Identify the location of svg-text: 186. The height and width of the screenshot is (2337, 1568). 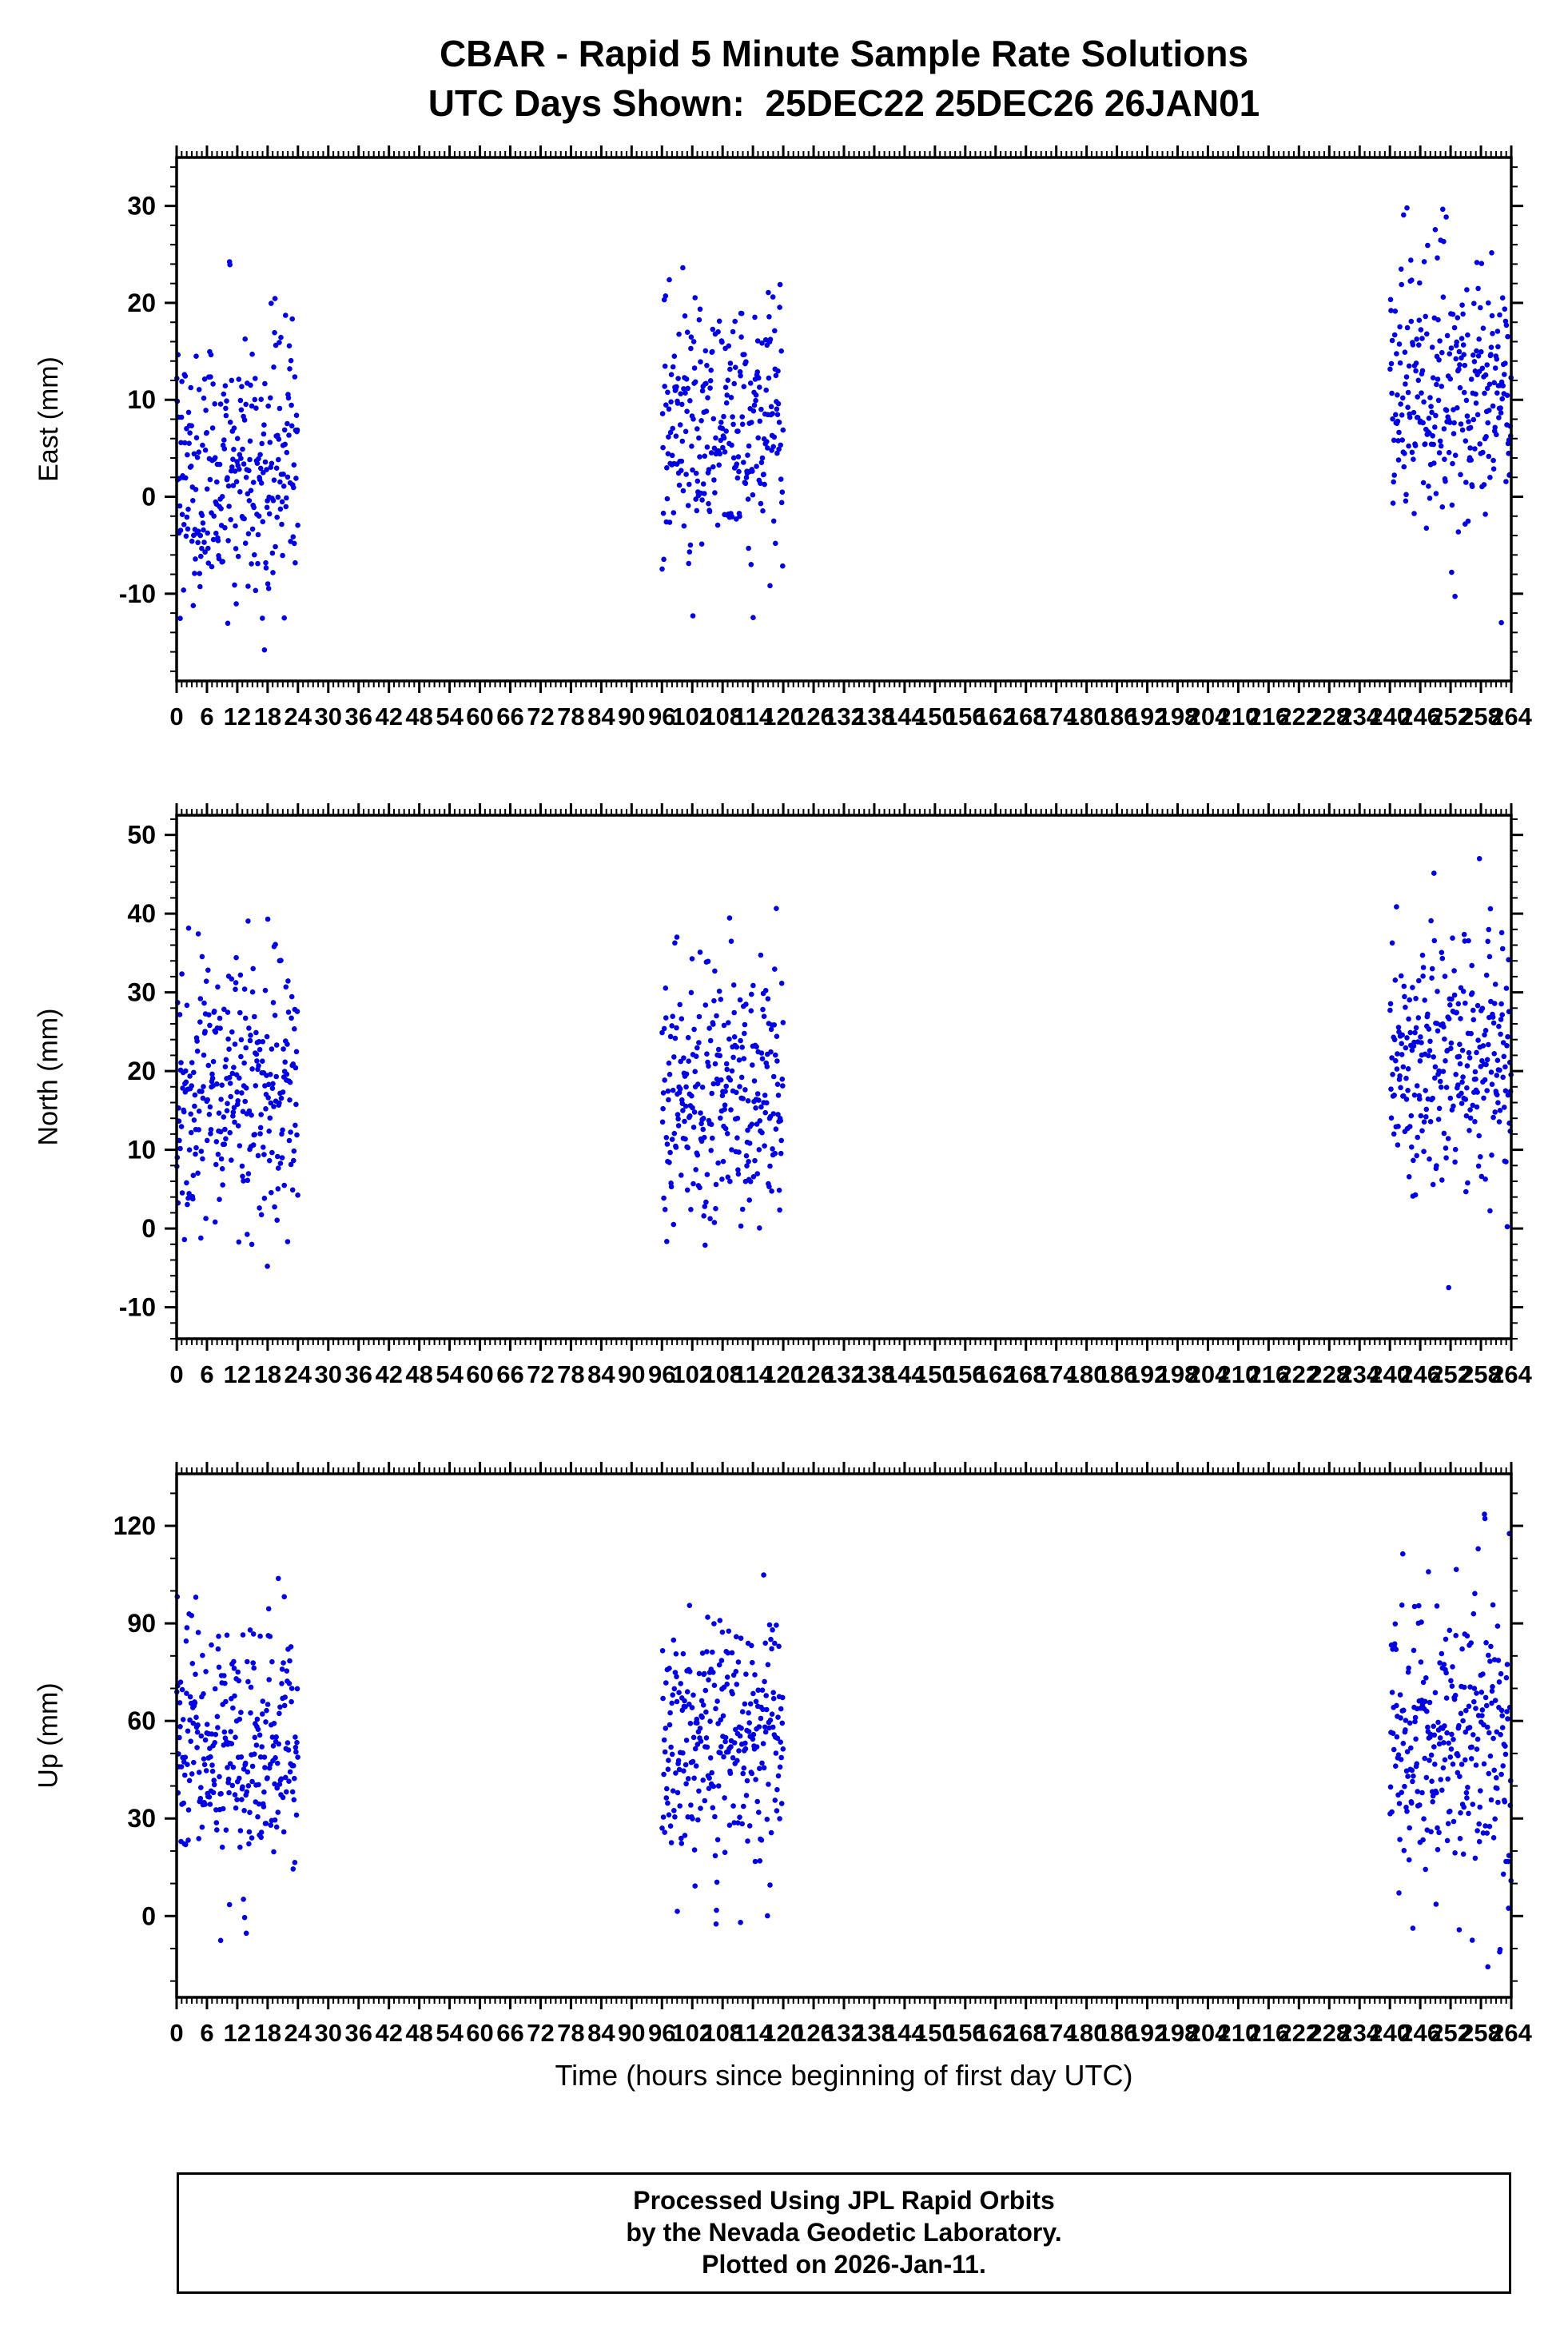
(1117, 1374).